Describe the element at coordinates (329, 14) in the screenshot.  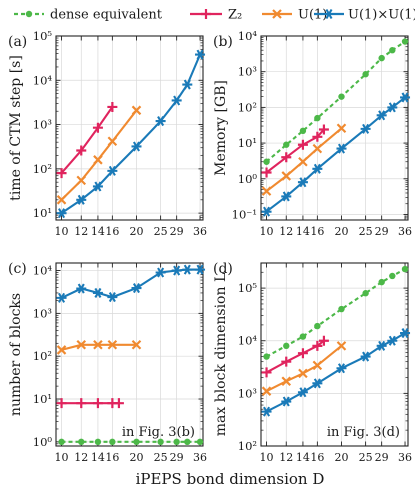
I see `legend-marker-u1u1` at that location.